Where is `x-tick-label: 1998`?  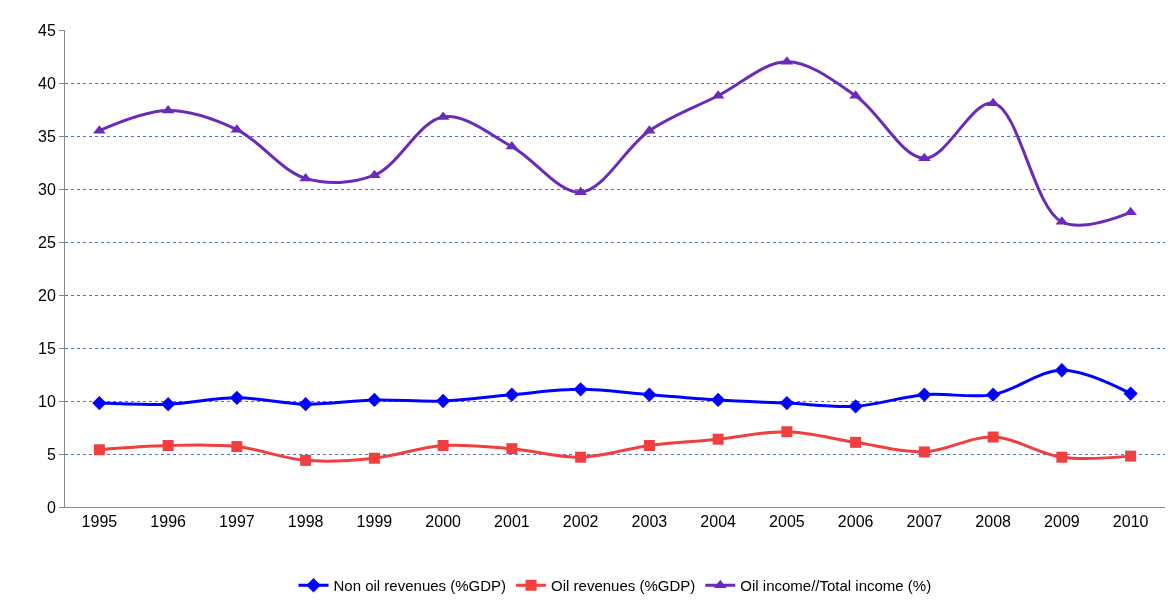 x-tick-label: 1998 is located at coordinates (305, 522).